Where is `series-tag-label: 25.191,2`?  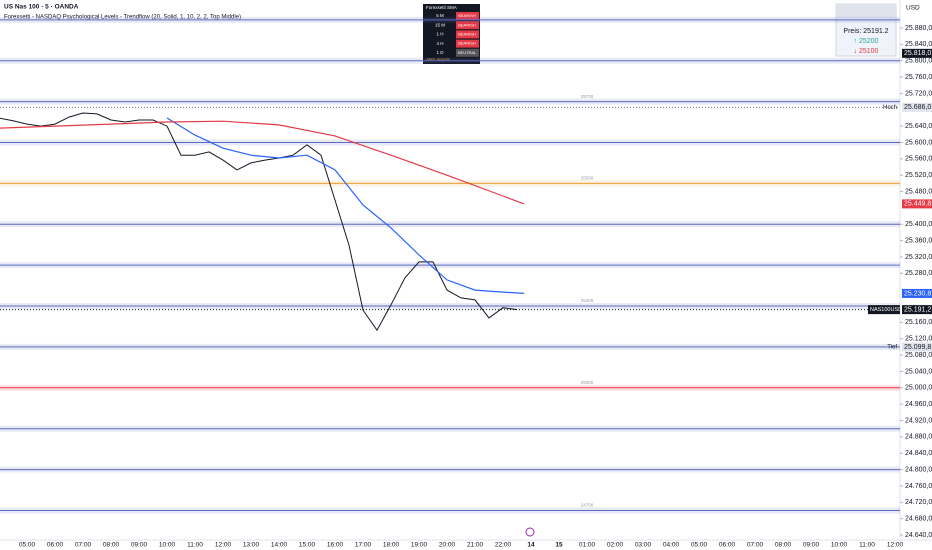 series-tag-label: 25.191,2 is located at coordinates (917, 309).